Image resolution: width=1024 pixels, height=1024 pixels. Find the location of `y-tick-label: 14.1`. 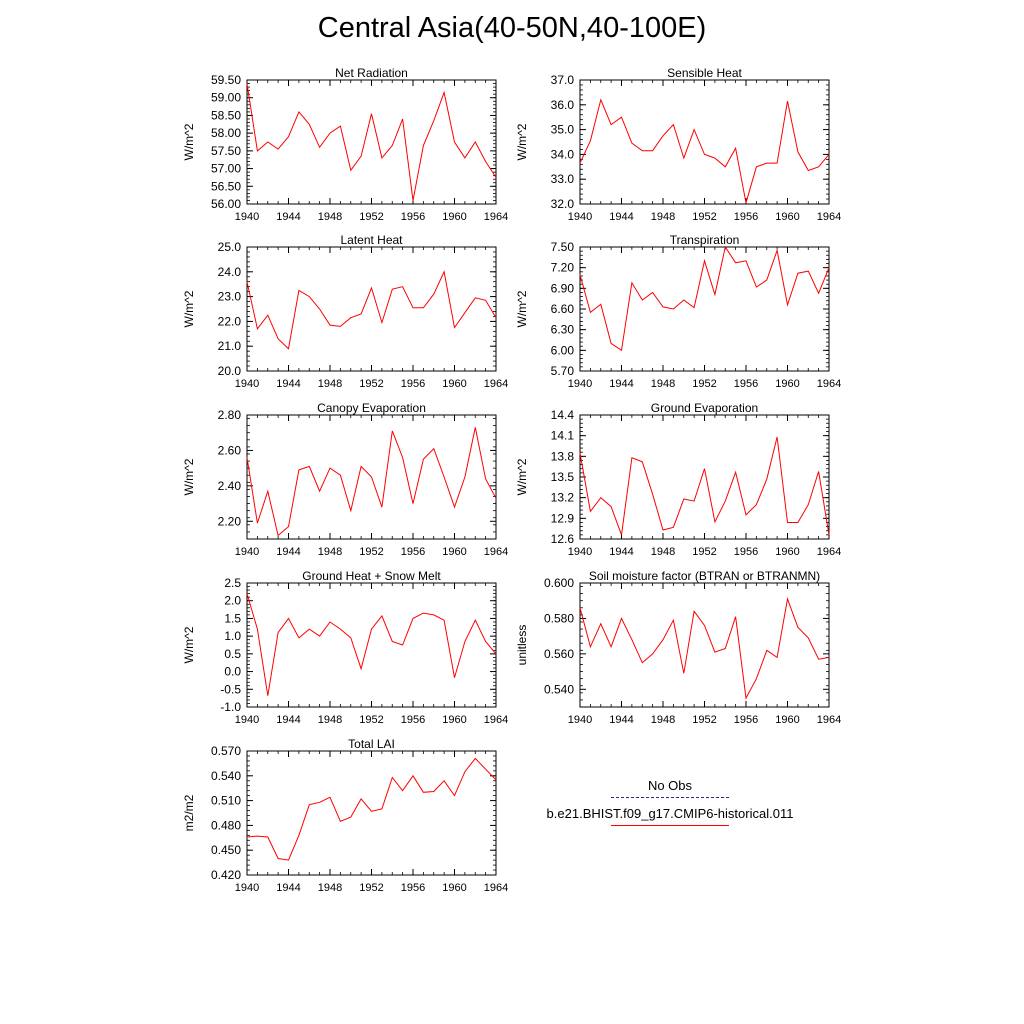

y-tick-label: 14.1 is located at coordinates (563, 436).